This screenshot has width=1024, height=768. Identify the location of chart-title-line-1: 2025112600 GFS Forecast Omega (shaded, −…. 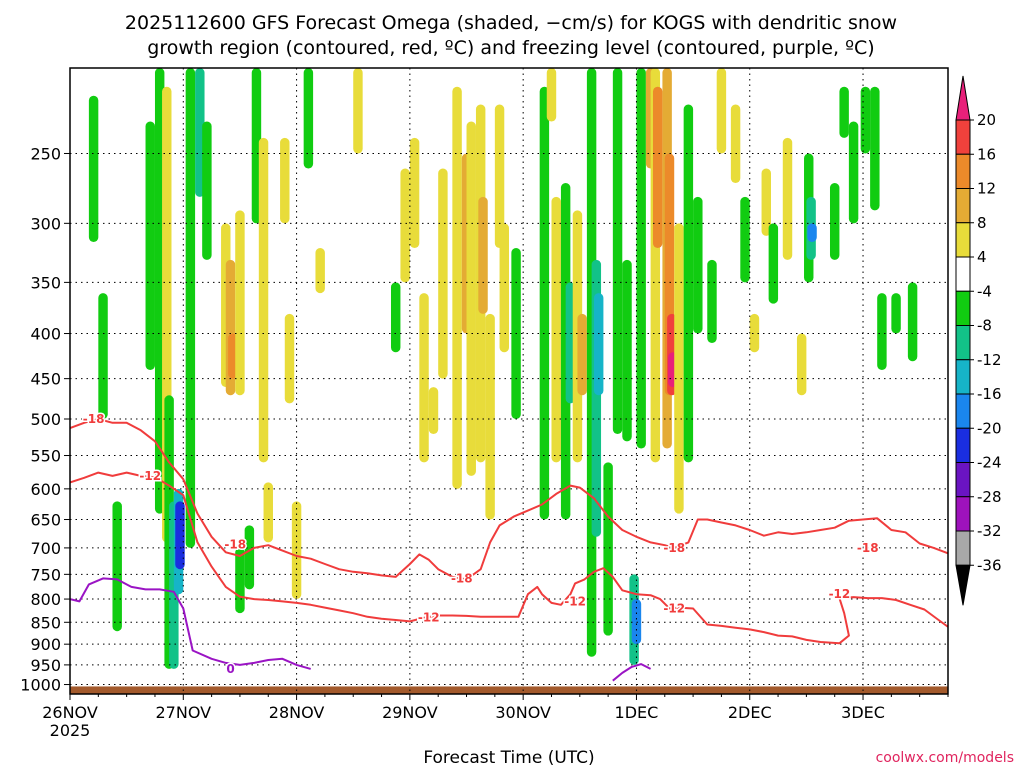
(511, 23).